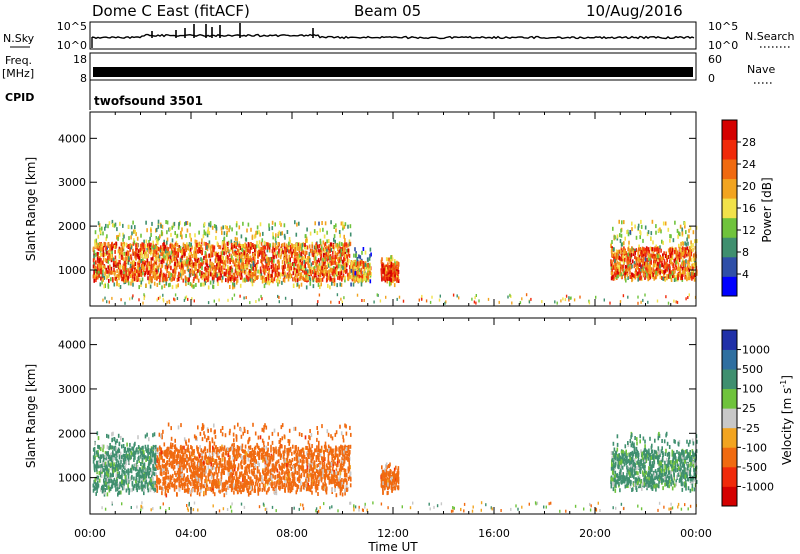  What do you see at coordinates (387, 11) in the screenshot?
I see `beam-label: Beam 05` at bounding box center [387, 11].